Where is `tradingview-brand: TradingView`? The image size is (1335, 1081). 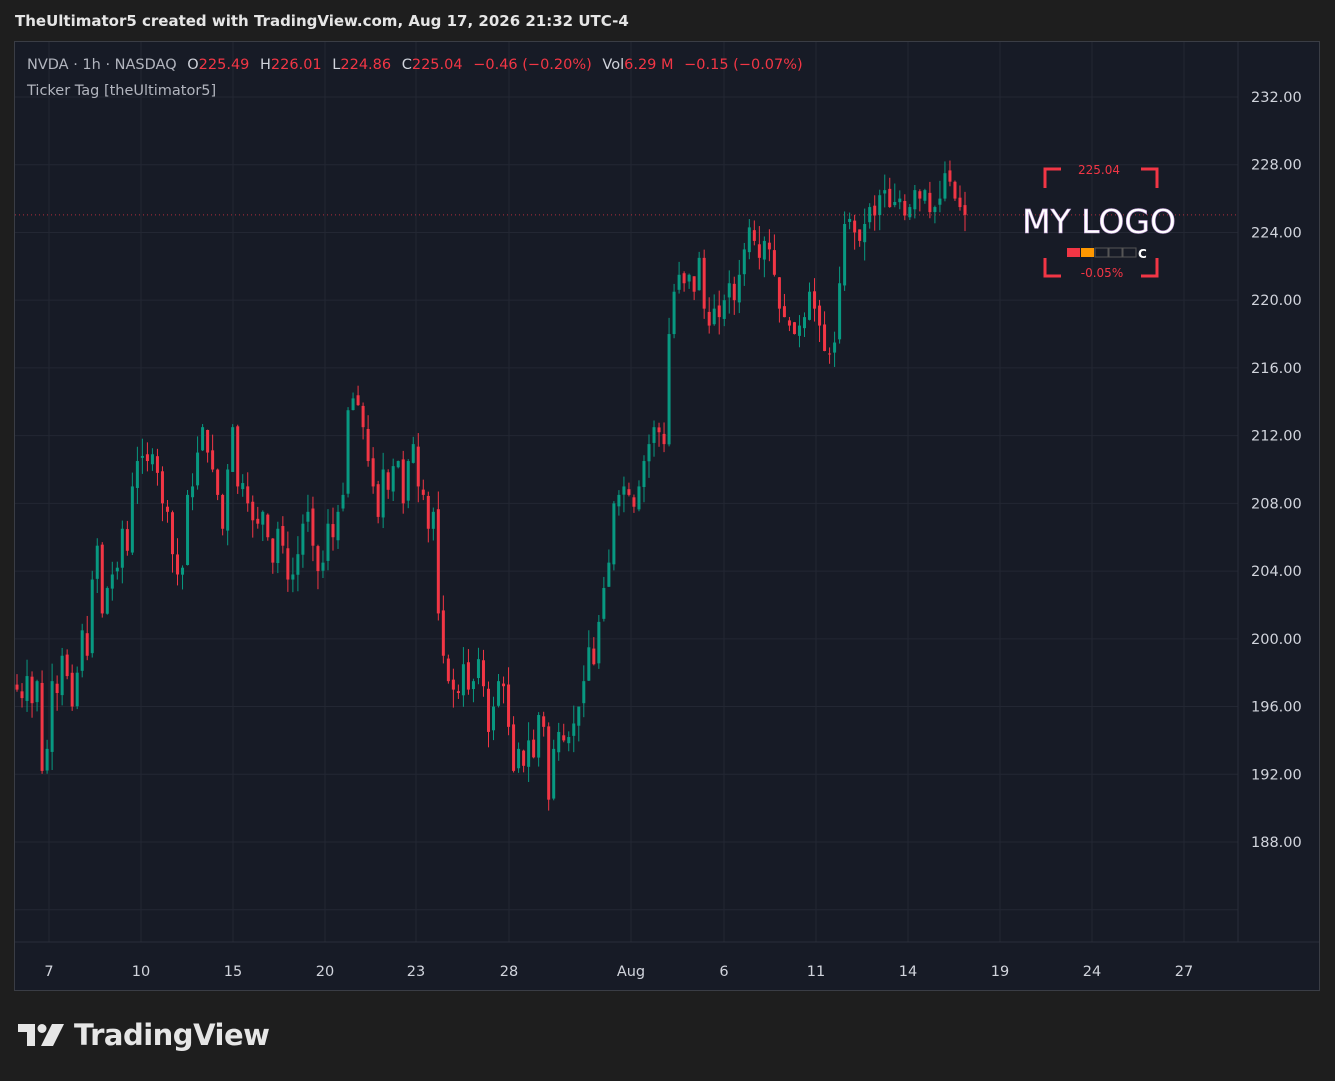 tradingview-brand: TradingView is located at coordinates (144, 1035).